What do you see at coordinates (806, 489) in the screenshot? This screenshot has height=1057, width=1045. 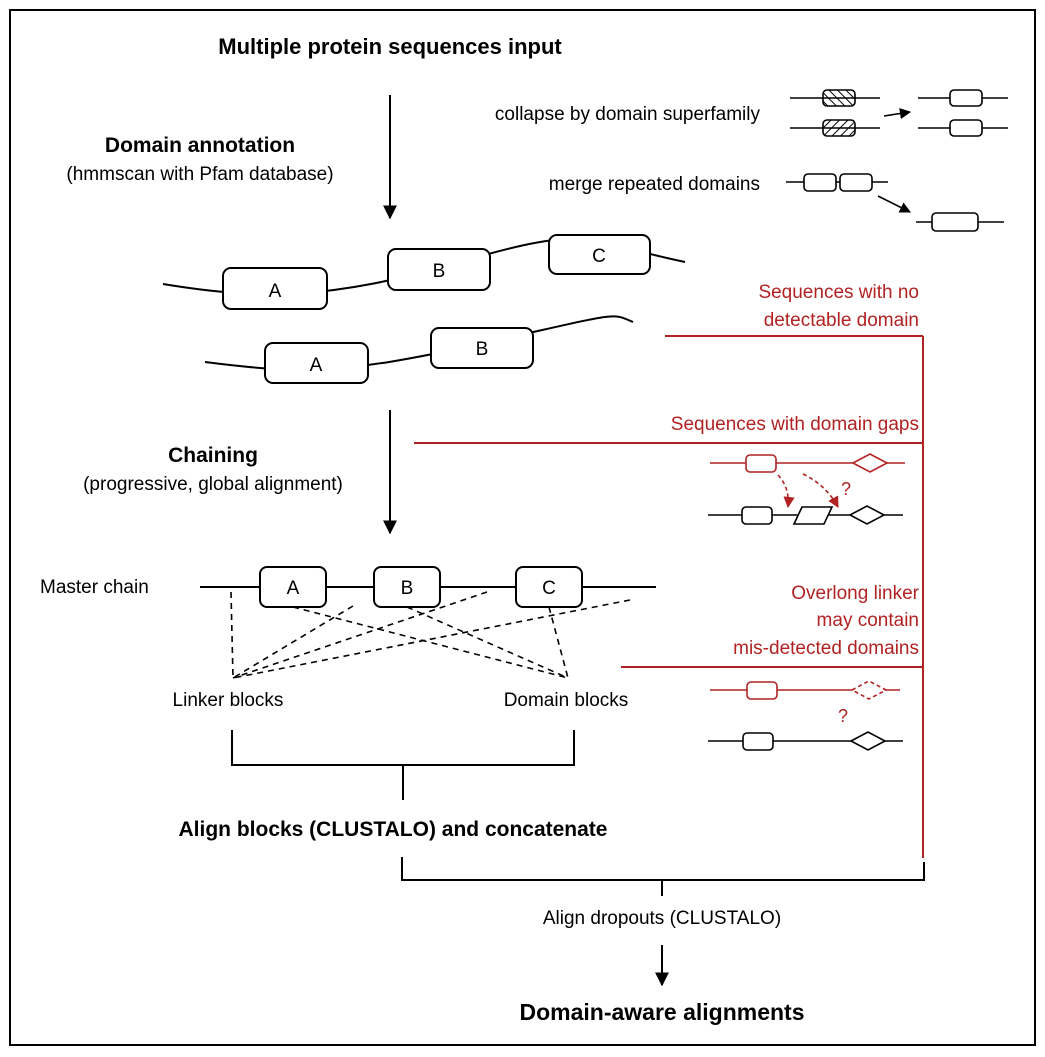 I see `domain-gaps-illustration: ?` at bounding box center [806, 489].